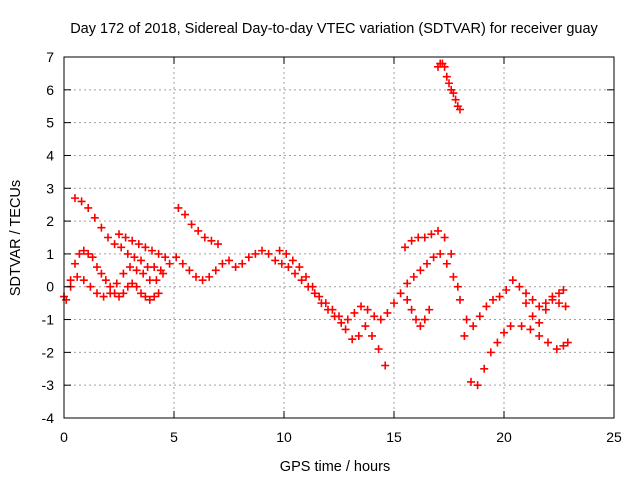 Image resolution: width=640 pixels, height=480 pixels. I want to click on y-tick-label: -1, so click(48, 320).